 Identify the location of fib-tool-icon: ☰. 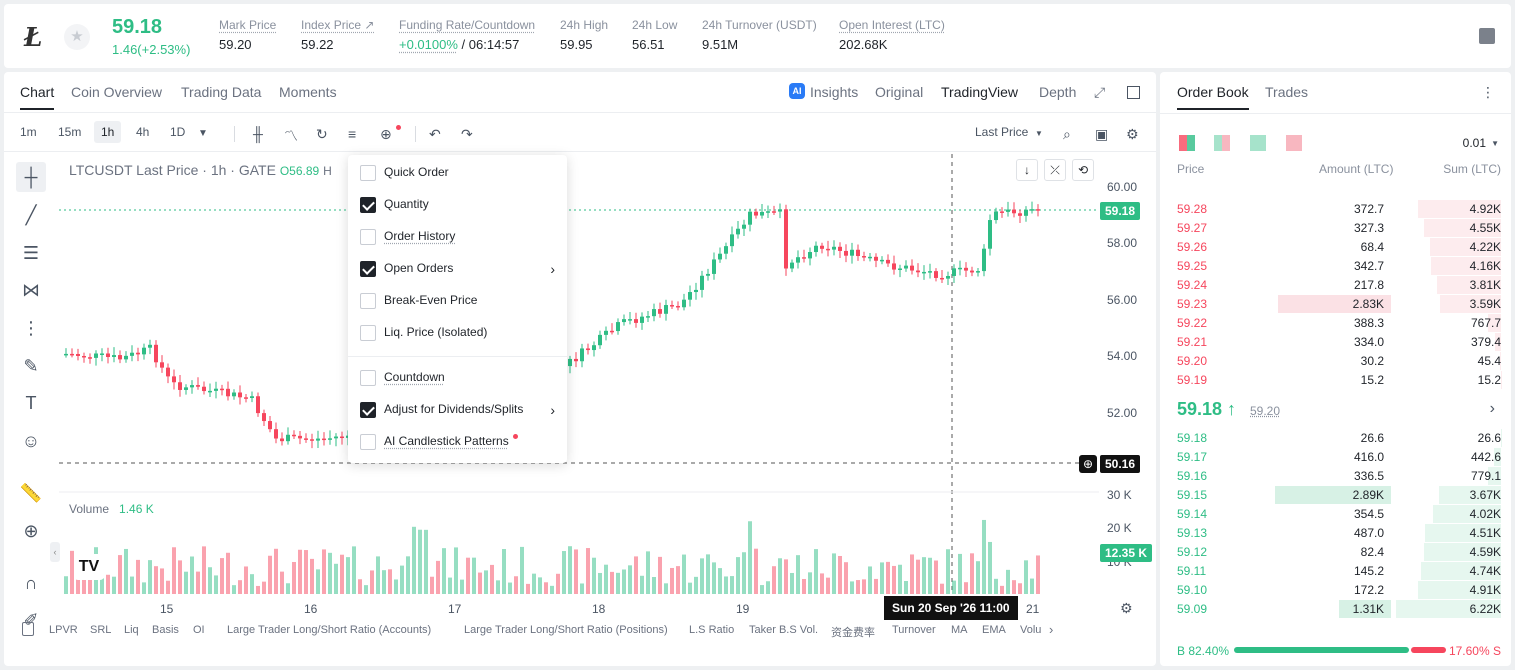
(31, 253).